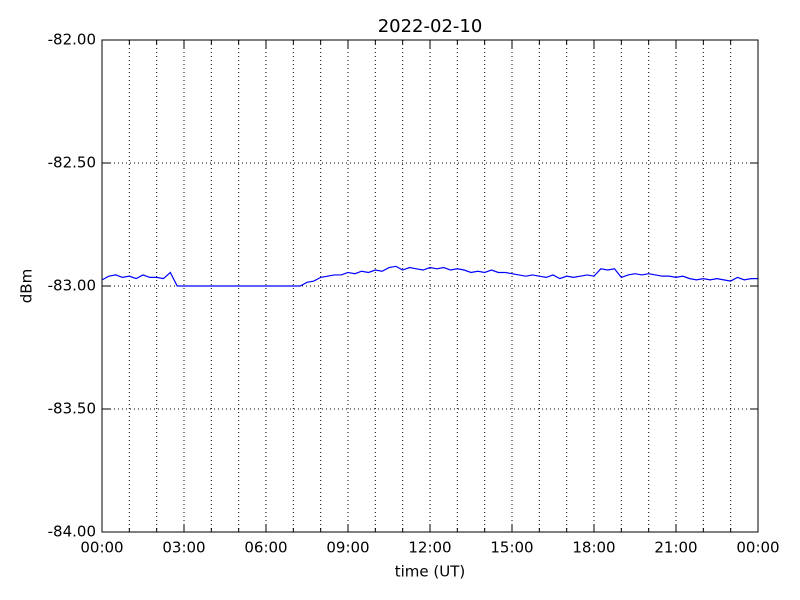 The width and height of the screenshot is (800, 600). Describe the element at coordinates (511, 548) in the screenshot. I see `x-tick-label: 15:00` at that location.